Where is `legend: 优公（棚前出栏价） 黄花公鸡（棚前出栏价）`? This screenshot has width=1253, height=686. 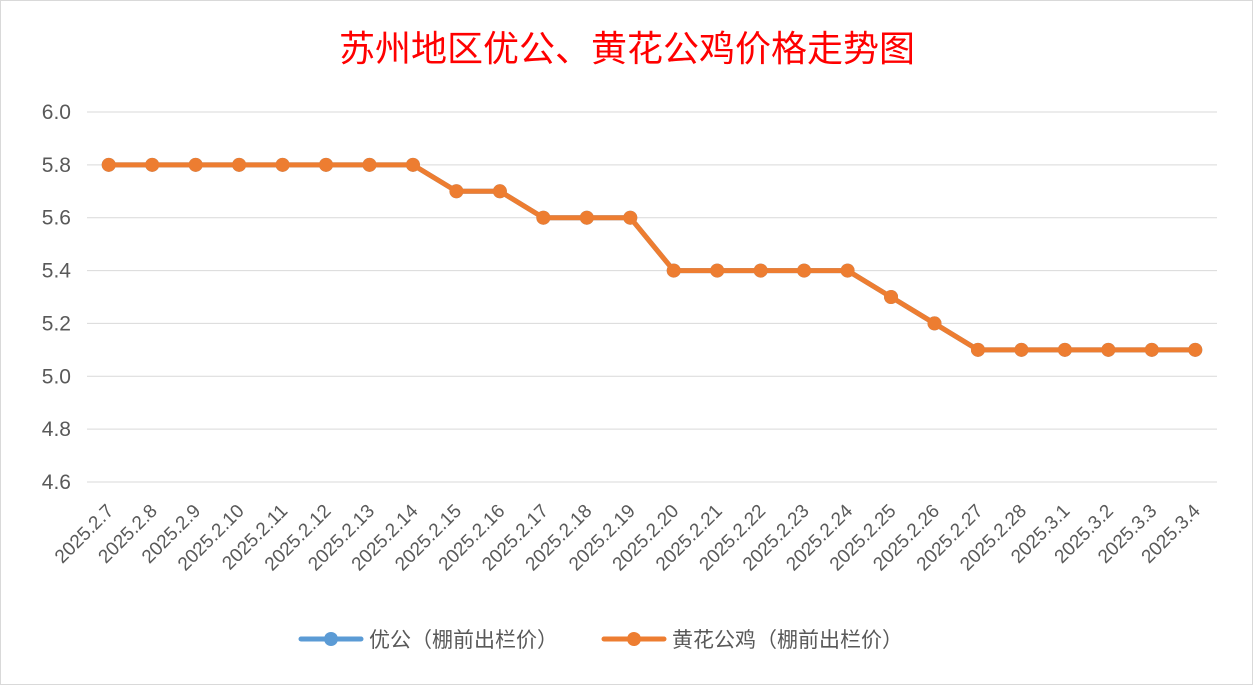
legend: 优公（棚前出栏价） 黄花公鸡（棚前出栏价） is located at coordinates (600, 640).